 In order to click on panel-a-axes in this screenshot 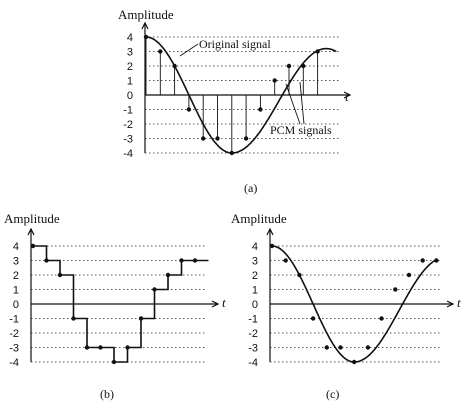, I will do `click(246, 87)`.